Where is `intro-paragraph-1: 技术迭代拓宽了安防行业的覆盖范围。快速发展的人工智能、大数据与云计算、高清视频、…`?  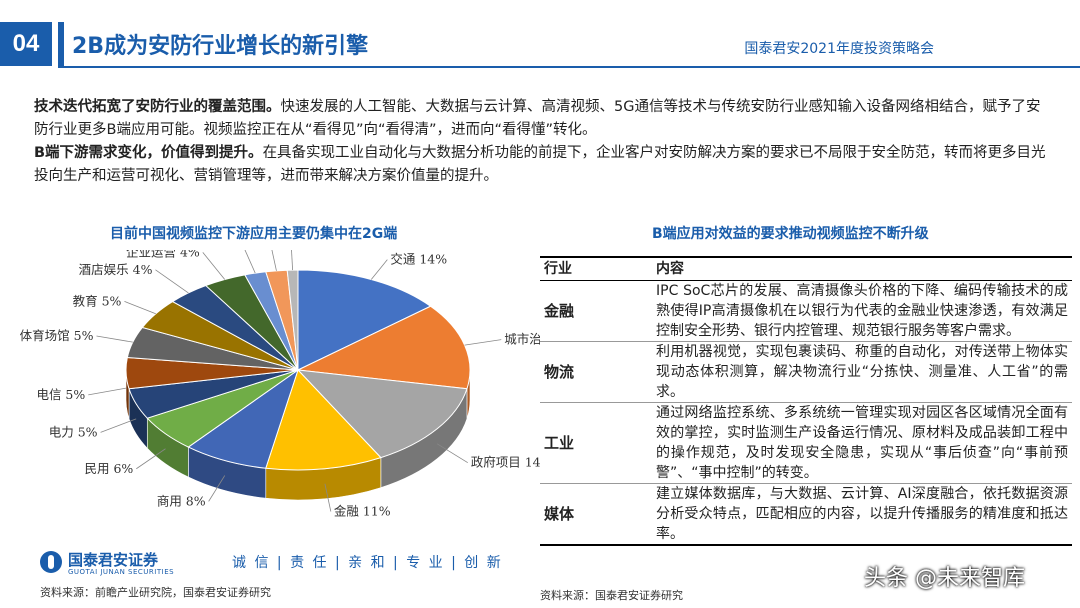 intro-paragraph-1: 技术迭代拓宽了安防行业的覆盖范围。快速发展的人工智能、大数据与云计算、高清视频、… is located at coordinates (544, 119).